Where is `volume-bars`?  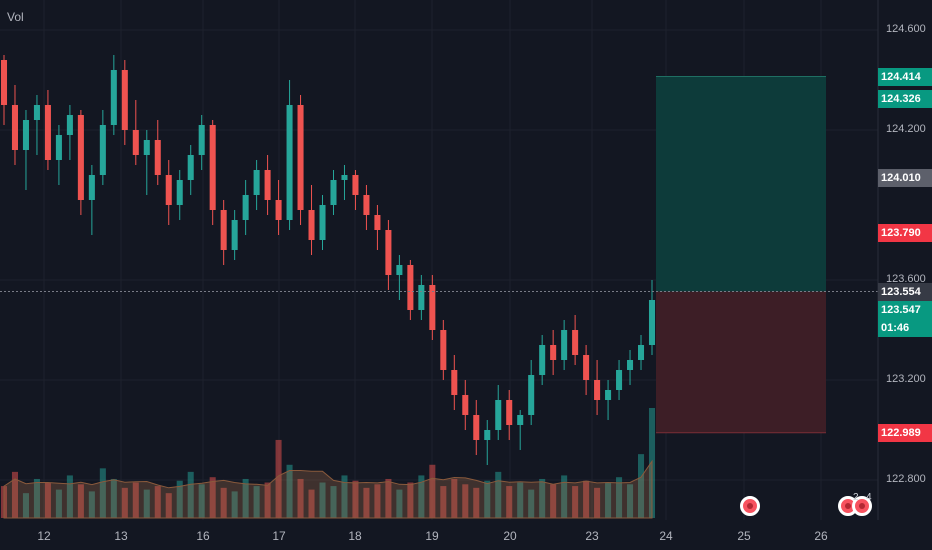
volume-bars is located at coordinates (328, 463).